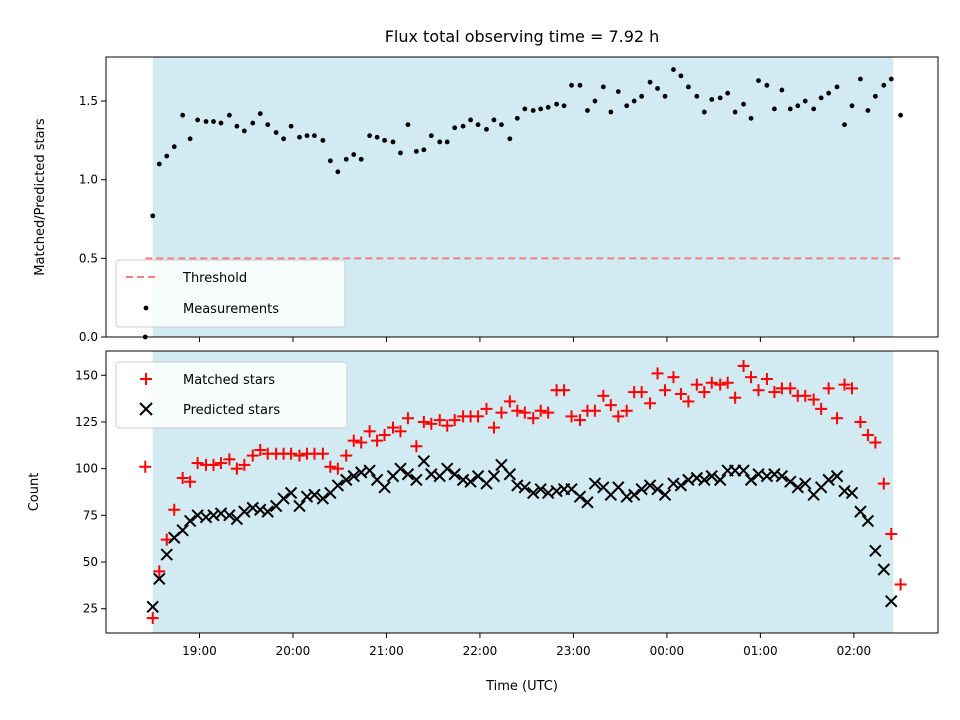  What do you see at coordinates (86, 375) in the screenshot?
I see `bottom-y-tick-label: 150` at bounding box center [86, 375].